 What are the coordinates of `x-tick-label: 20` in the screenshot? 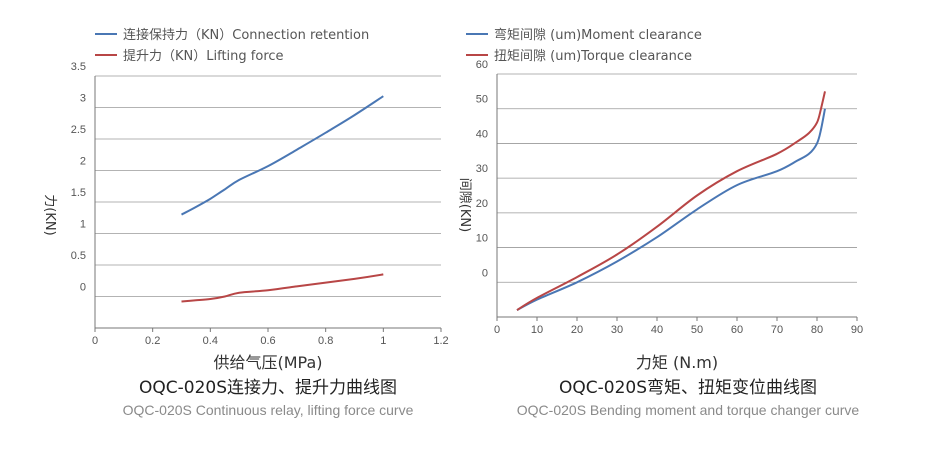 It's located at (577, 330).